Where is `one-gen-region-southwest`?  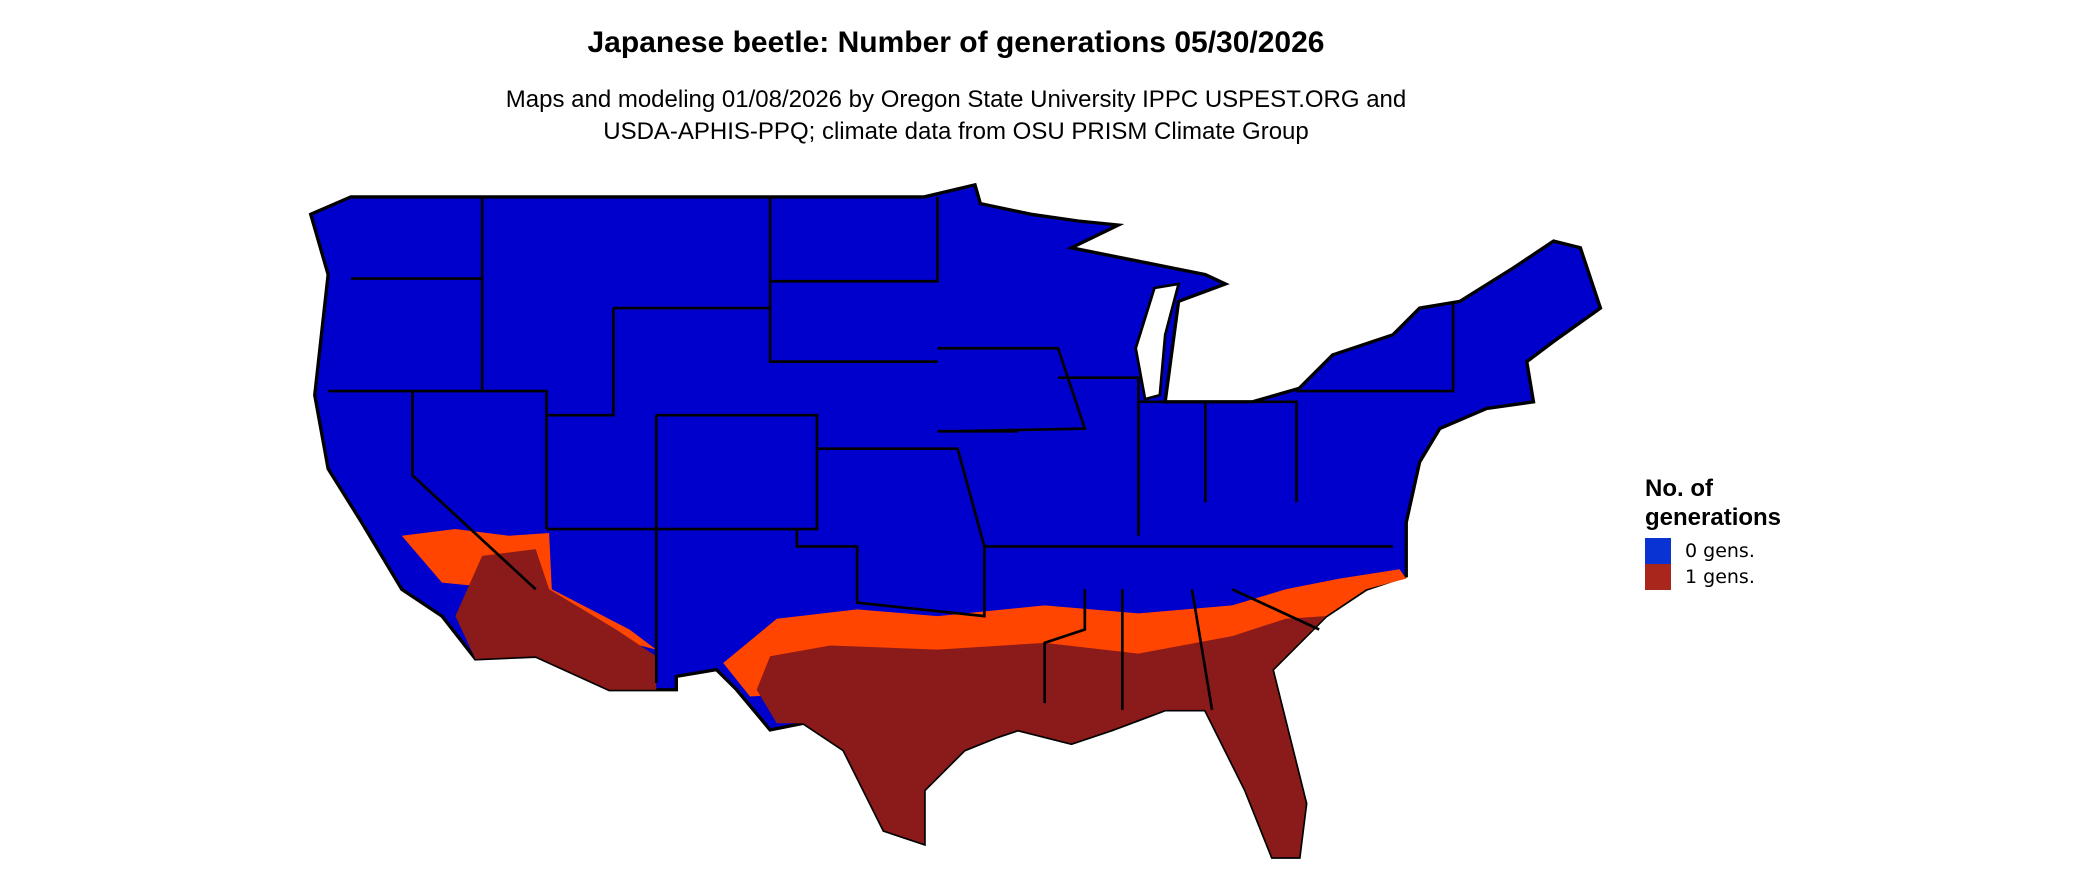 one-gen-region-southwest is located at coordinates (556, 619).